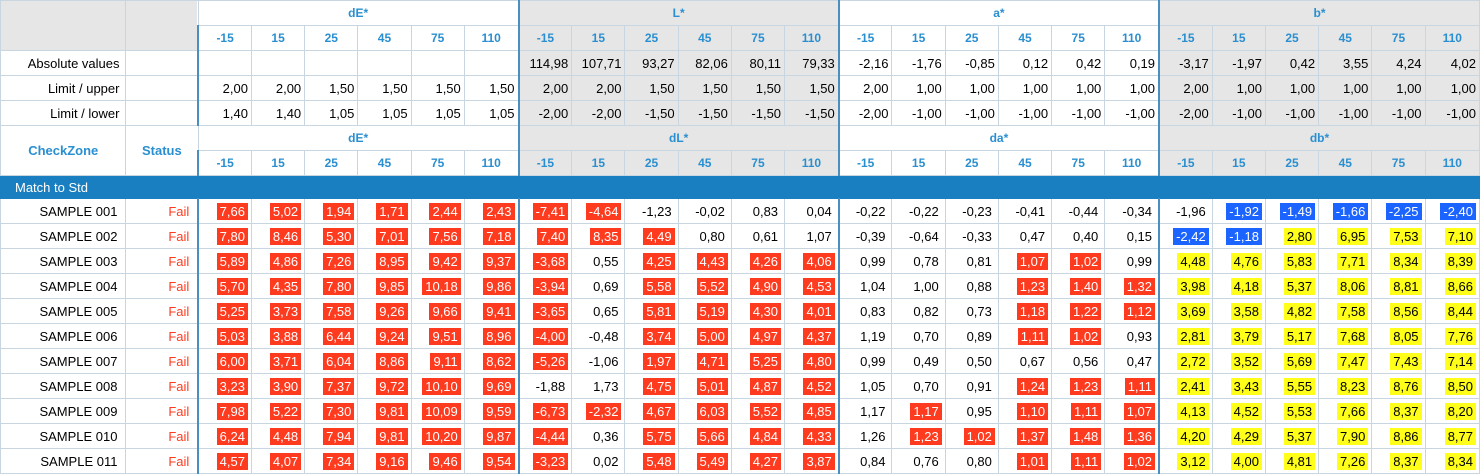  Describe the element at coordinates (651, 311) in the screenshot. I see `value-cell: 5,81` at that location.